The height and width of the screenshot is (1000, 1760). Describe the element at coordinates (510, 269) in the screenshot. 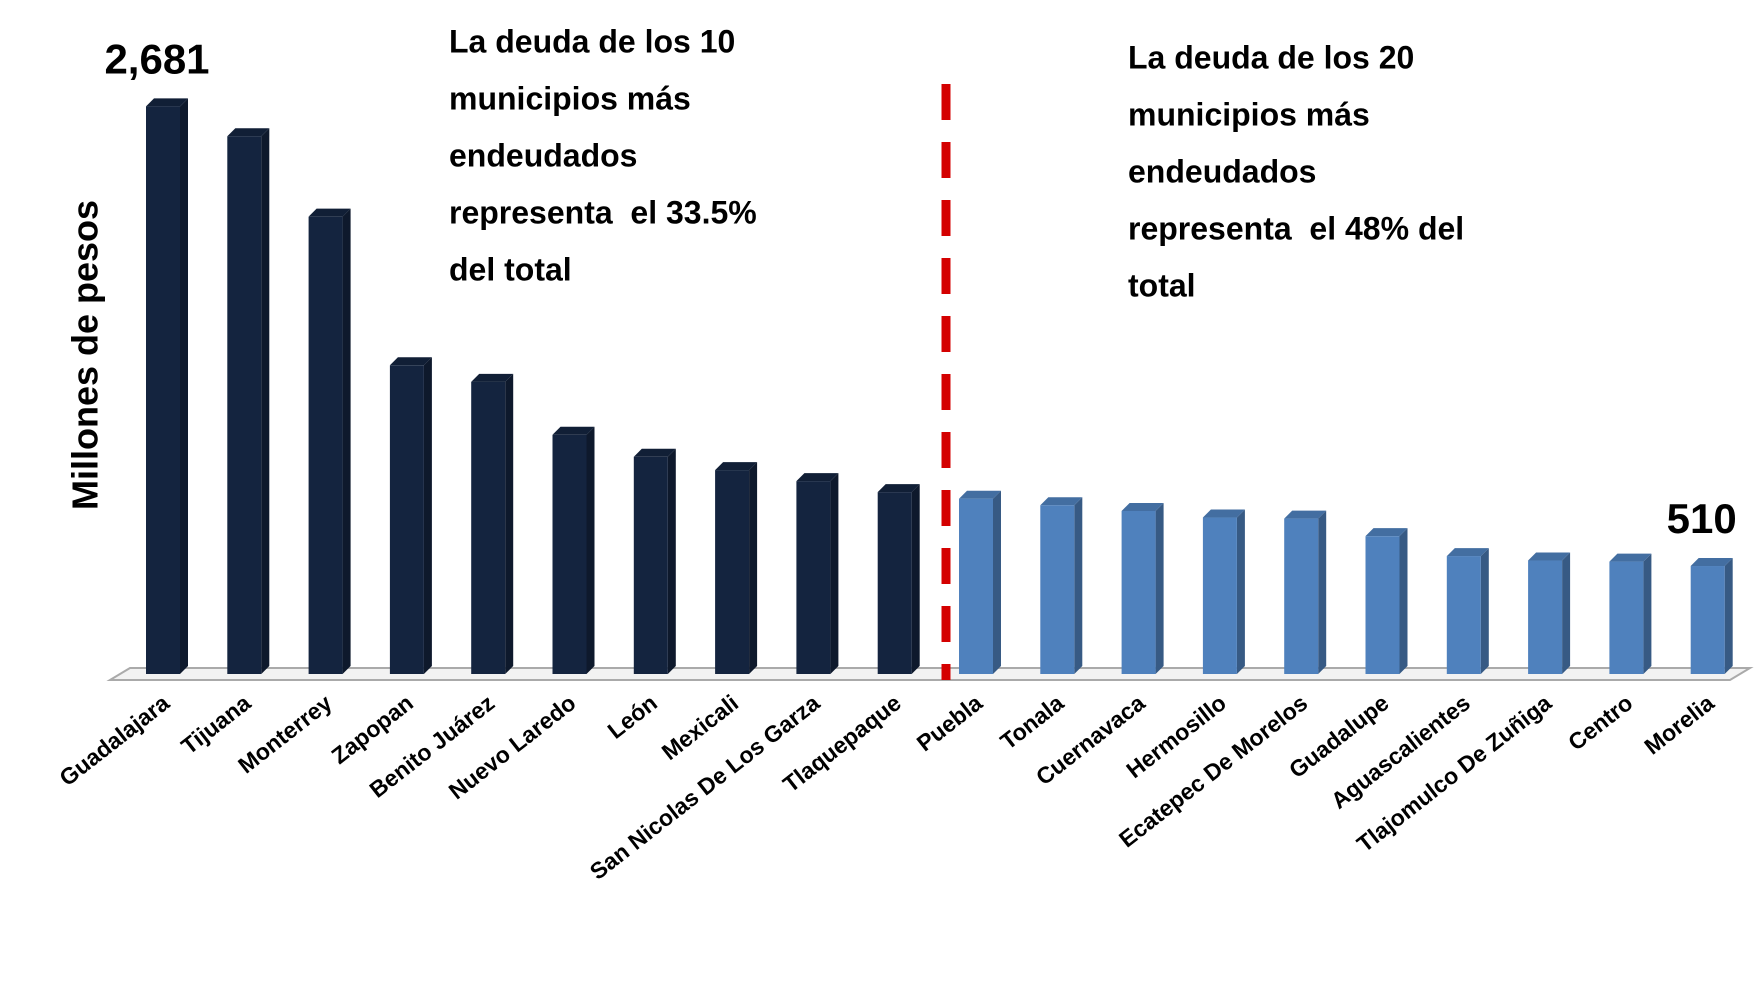

I see `annotation: del total` at that location.